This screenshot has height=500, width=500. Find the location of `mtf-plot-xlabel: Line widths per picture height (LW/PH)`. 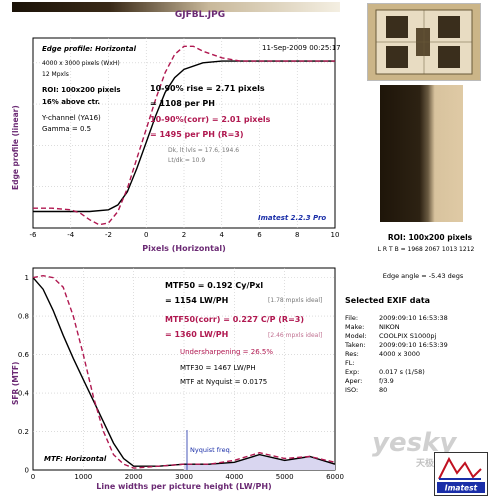

mtf-plot-xlabel: Line widths per picture height (LW/PH) is located at coordinates (183, 486).